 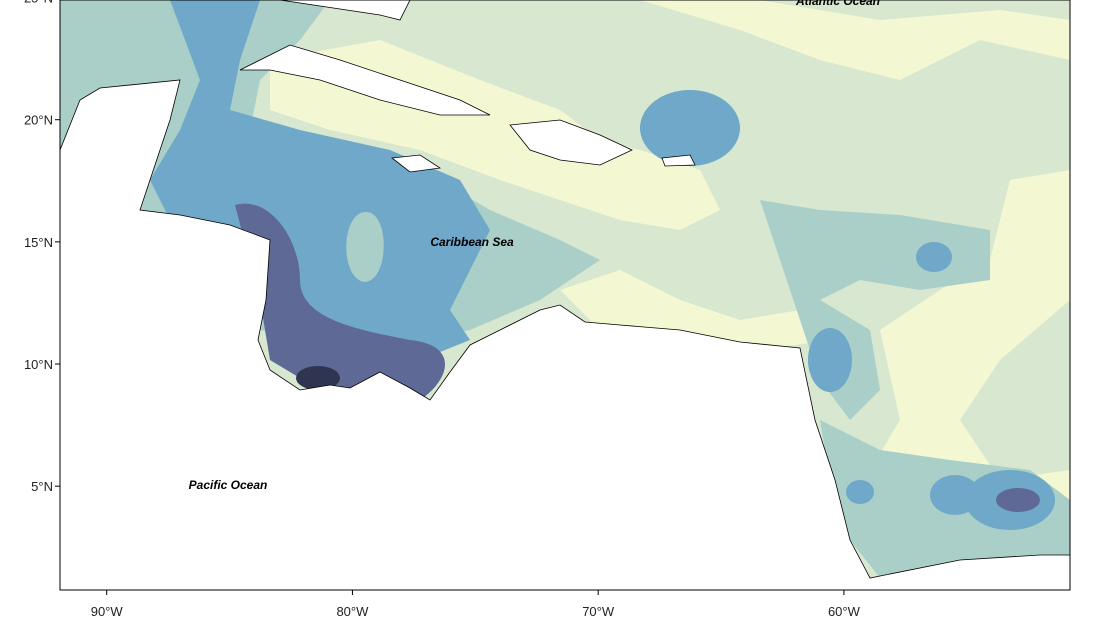 What do you see at coordinates (42, 486) in the screenshot?
I see `y-tick-label: 5°N` at bounding box center [42, 486].